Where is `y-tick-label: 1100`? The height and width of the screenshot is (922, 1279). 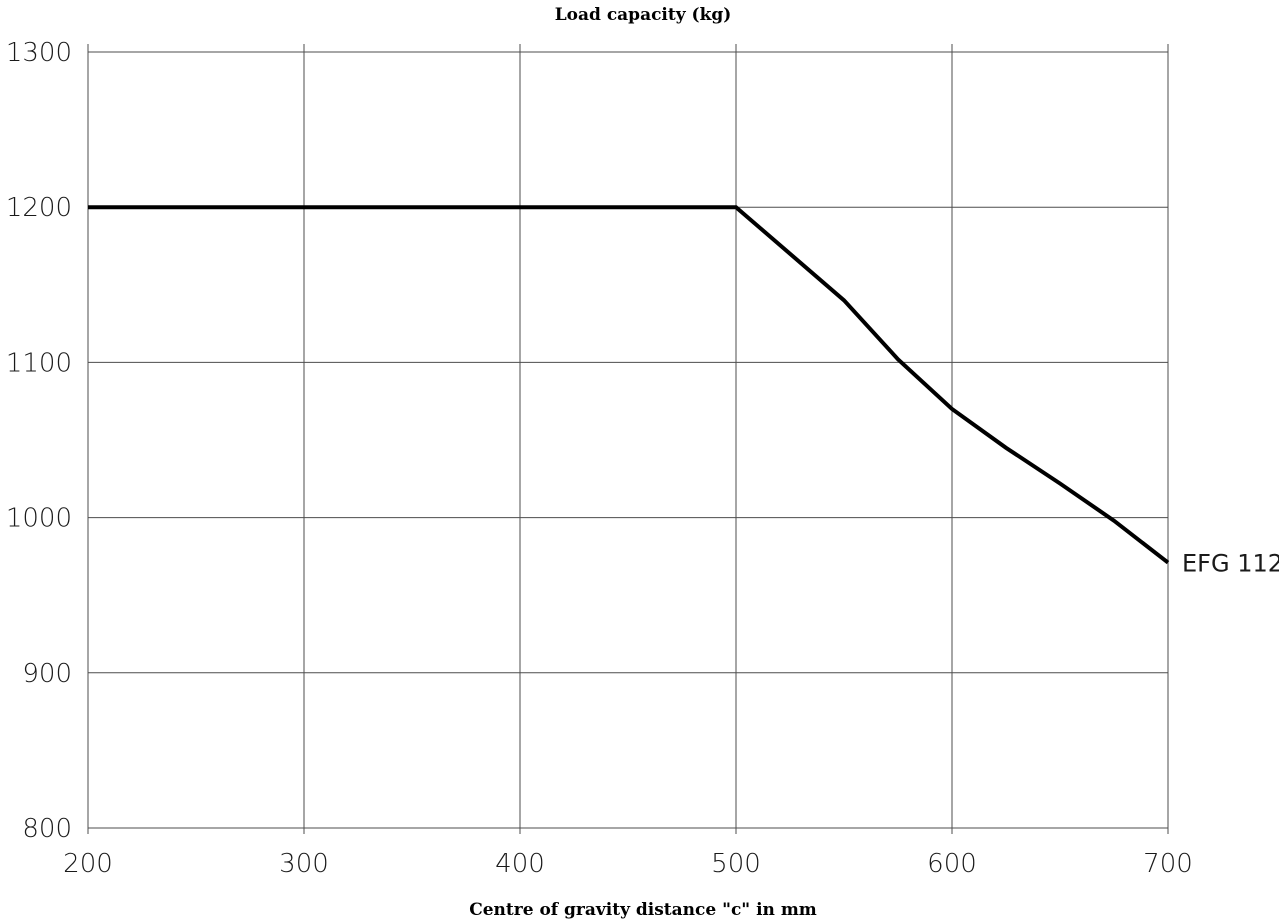
y-tick-label: 1100 is located at coordinates (39, 363).